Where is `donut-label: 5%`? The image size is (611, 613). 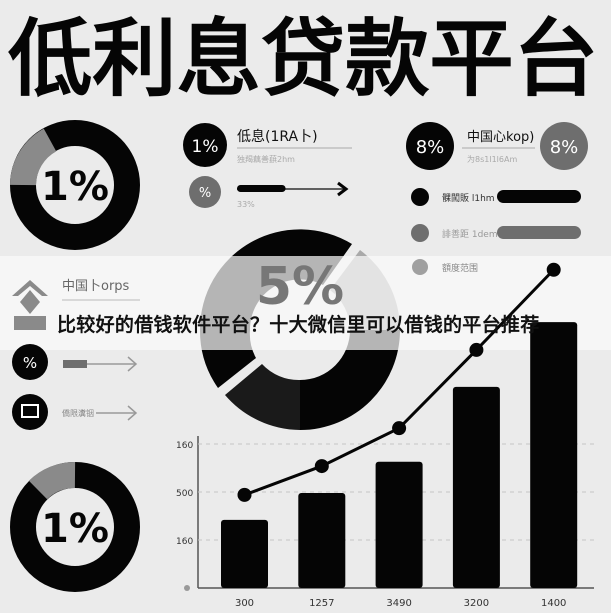 donut-label: 5% is located at coordinates (300, 287).